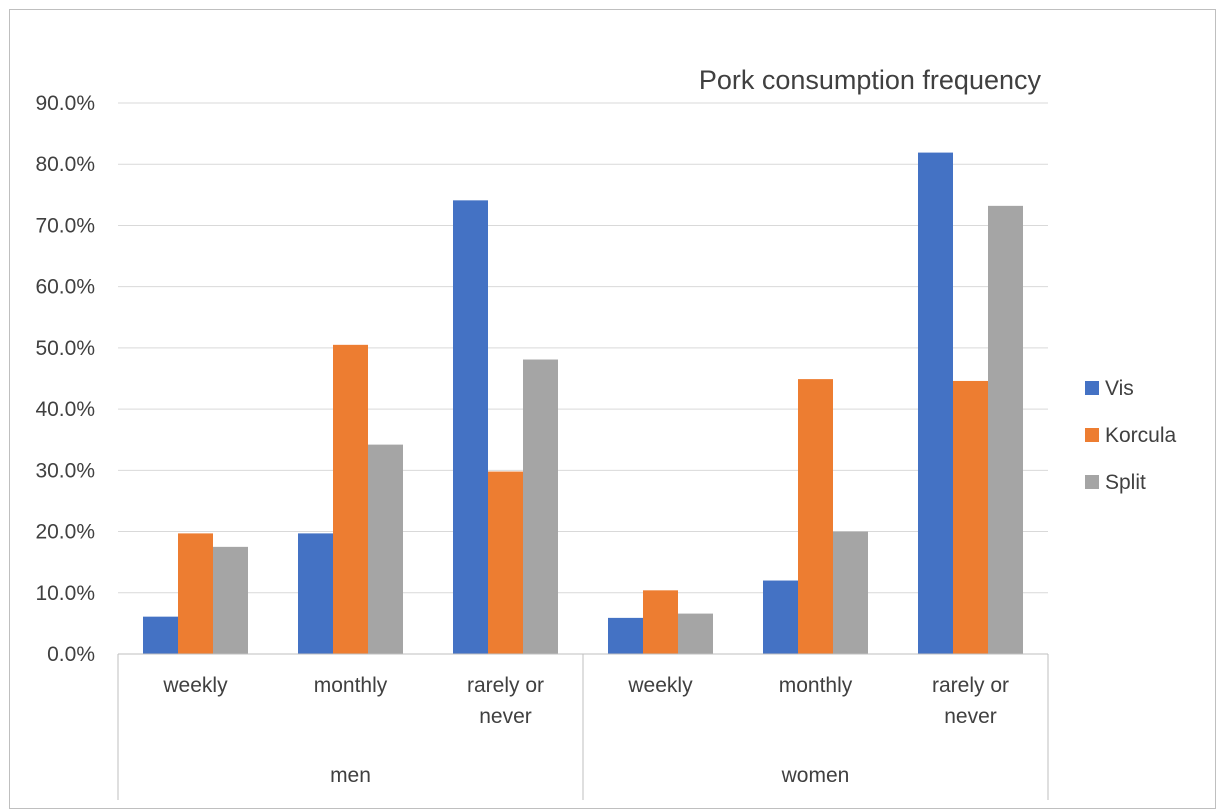 The height and width of the screenshot is (809, 1226). Describe the element at coordinates (870, 80) in the screenshot. I see `chart-title: Pork consumption frequency` at that location.